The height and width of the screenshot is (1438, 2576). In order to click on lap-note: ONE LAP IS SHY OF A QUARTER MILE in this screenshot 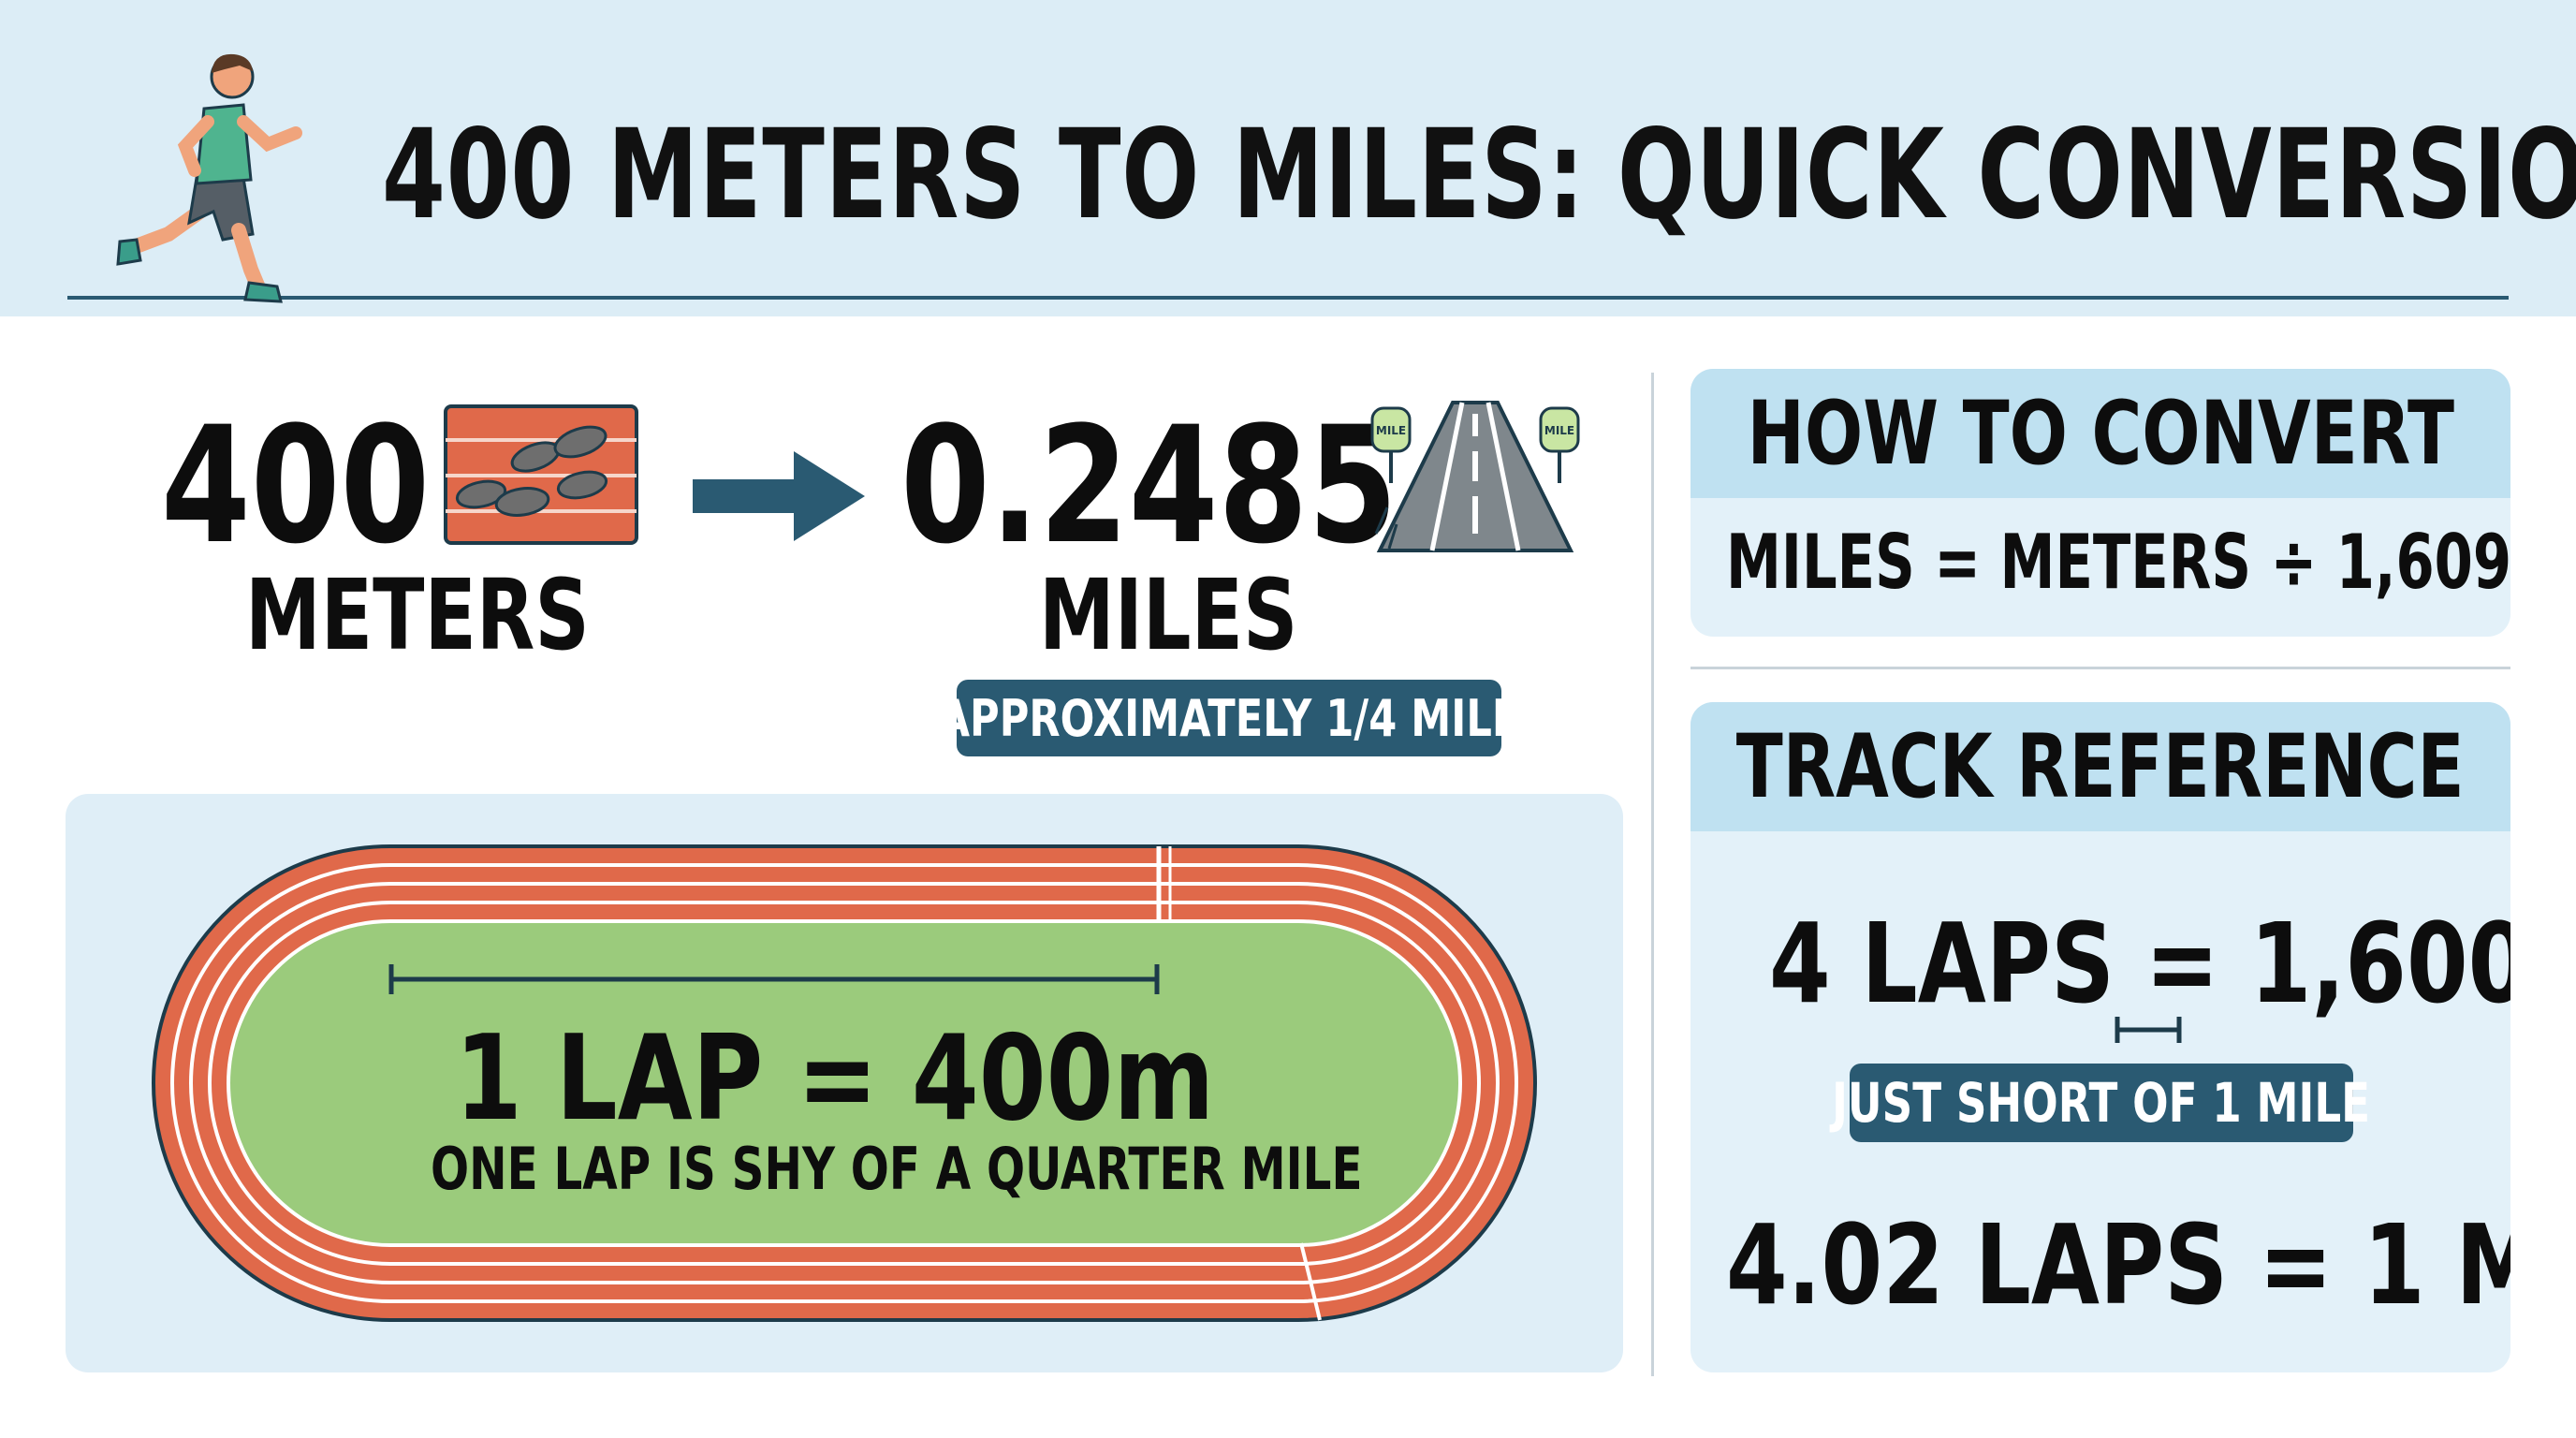, I will do `click(897, 1169)`.